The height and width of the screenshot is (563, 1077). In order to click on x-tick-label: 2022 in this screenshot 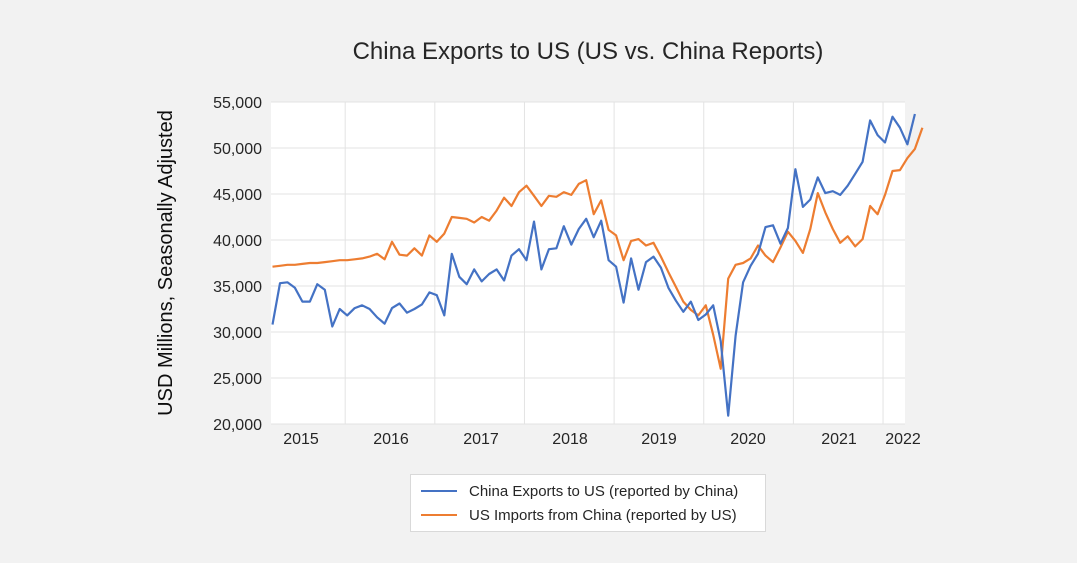, I will do `click(903, 439)`.